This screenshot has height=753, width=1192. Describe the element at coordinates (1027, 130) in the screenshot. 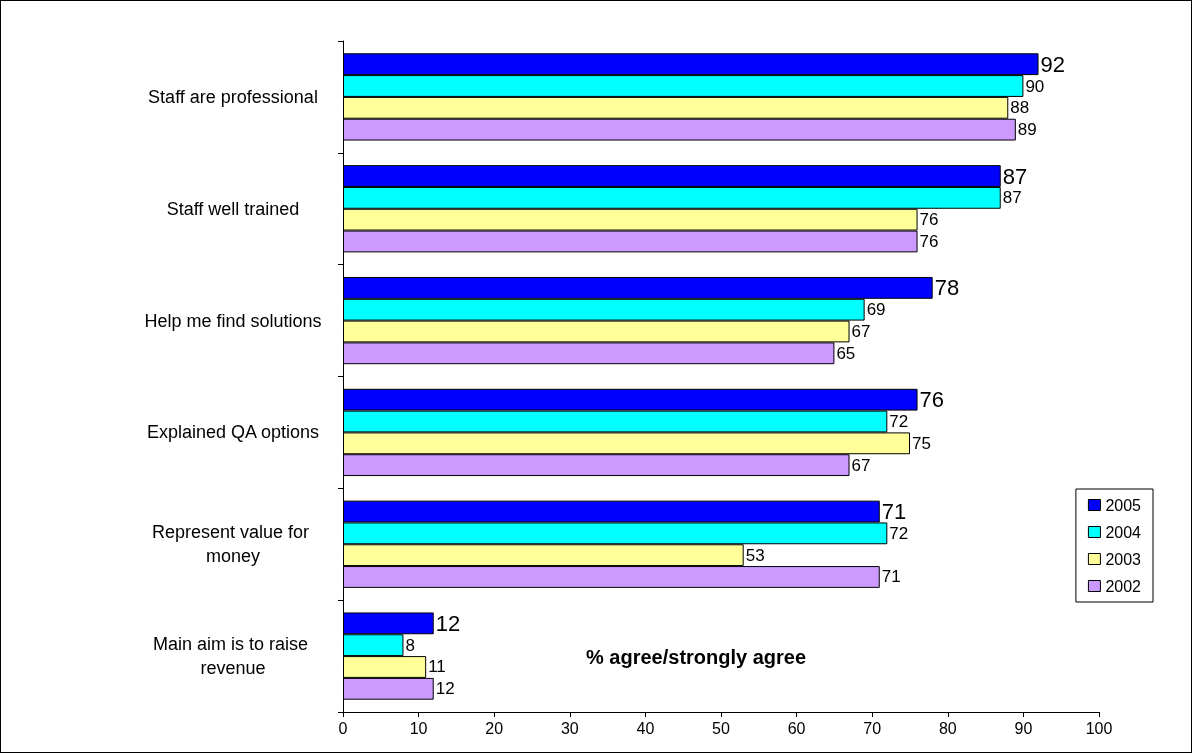

I see `data-label: 89` at that location.